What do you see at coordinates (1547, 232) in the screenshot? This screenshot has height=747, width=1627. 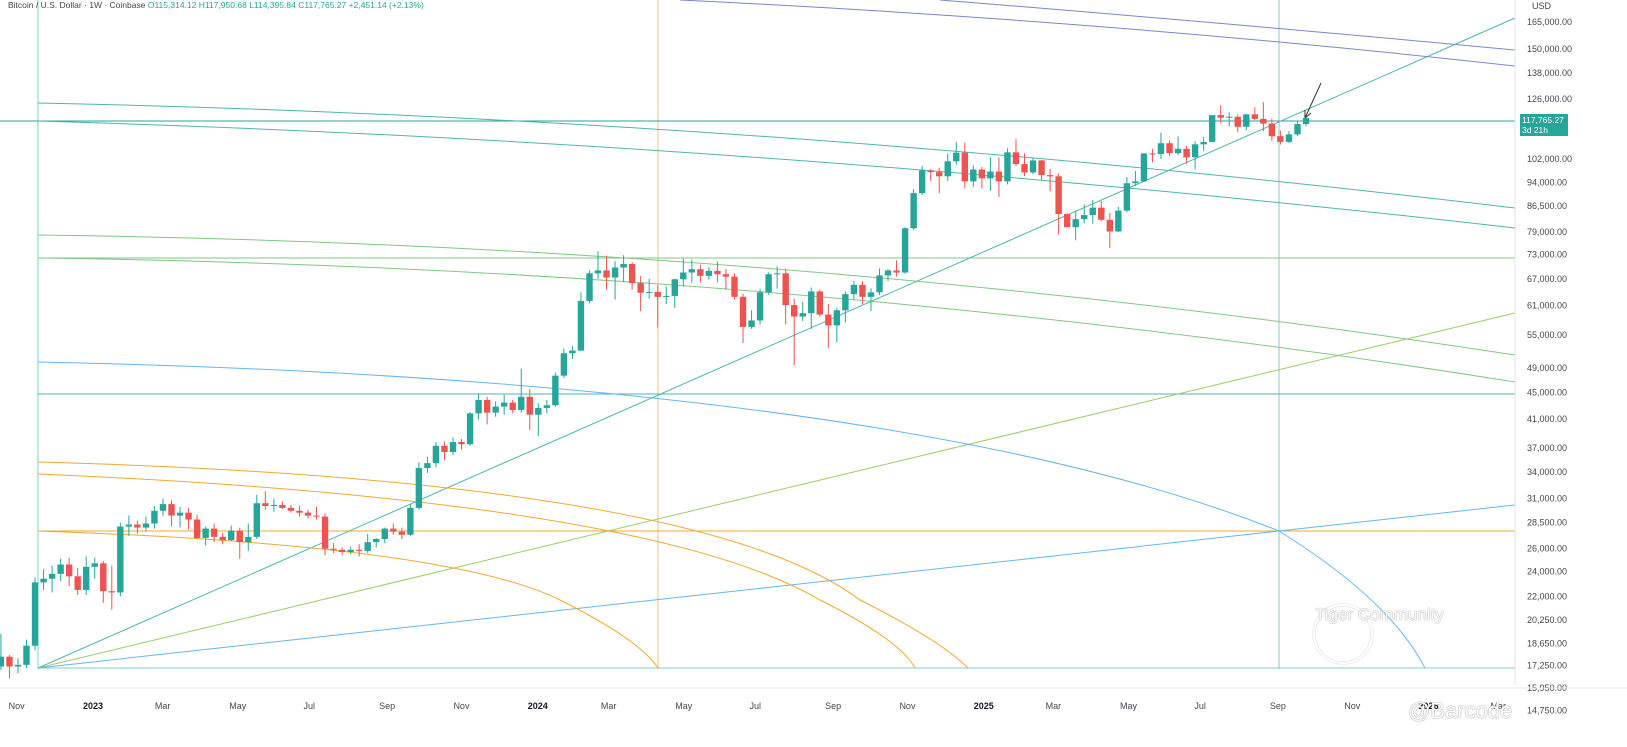 I see `price-tick-label: 79,000.00` at bounding box center [1547, 232].